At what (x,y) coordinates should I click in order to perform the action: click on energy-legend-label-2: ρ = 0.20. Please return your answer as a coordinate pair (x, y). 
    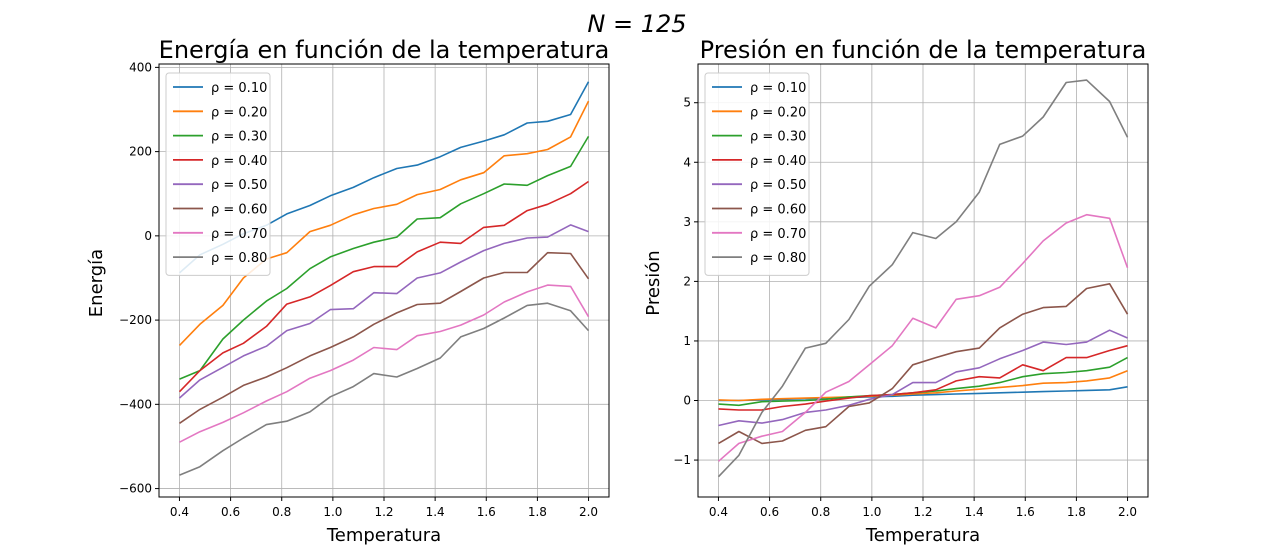
    Looking at the image, I should click on (239, 112).